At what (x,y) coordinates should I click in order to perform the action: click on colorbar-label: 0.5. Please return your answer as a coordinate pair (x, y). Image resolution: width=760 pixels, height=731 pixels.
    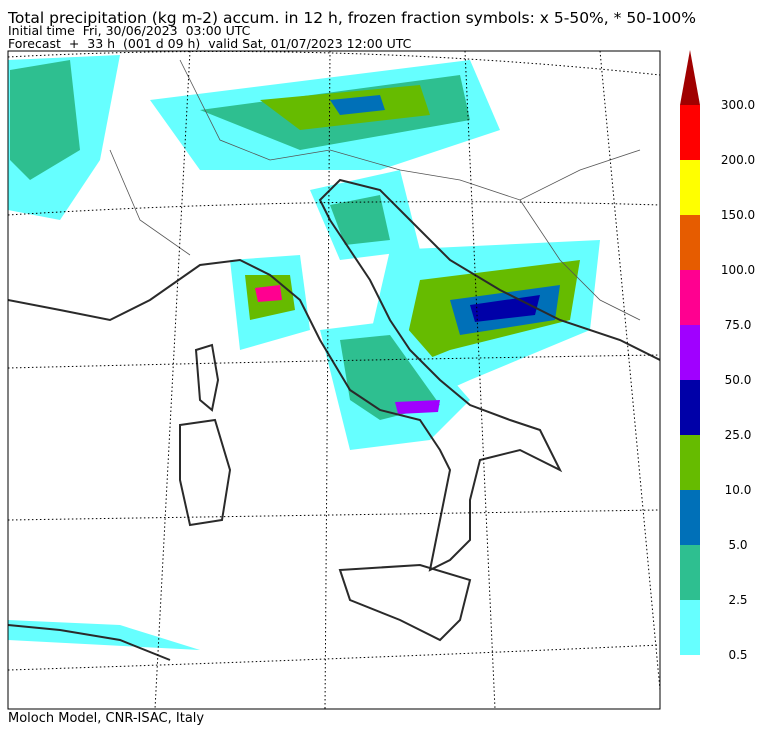
    Looking at the image, I should click on (737, 655).